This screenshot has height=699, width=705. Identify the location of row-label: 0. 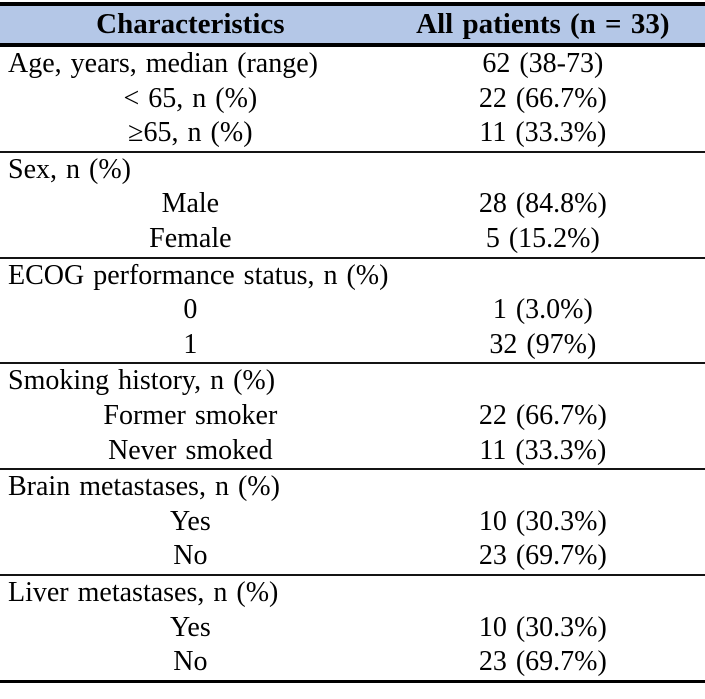
(190, 310).